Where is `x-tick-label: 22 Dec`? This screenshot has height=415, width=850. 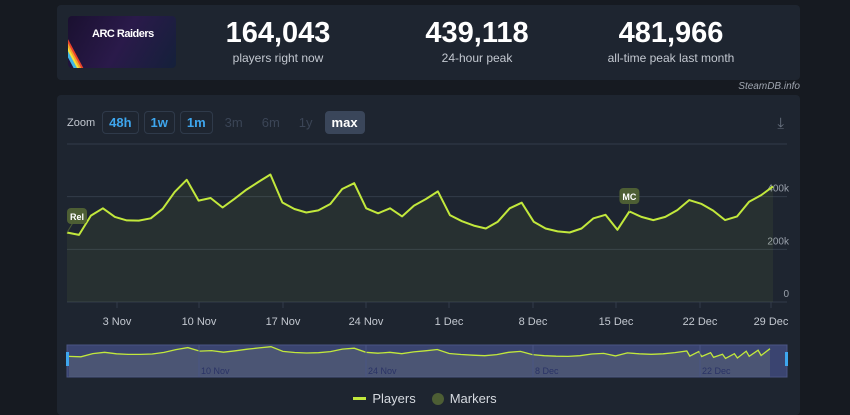 x-tick-label: 22 Dec is located at coordinates (700, 322).